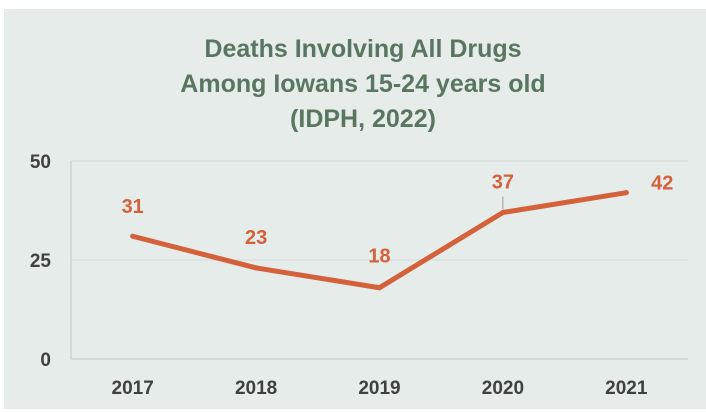  What do you see at coordinates (133, 388) in the screenshot?
I see `x-tick-label: 2017` at bounding box center [133, 388].